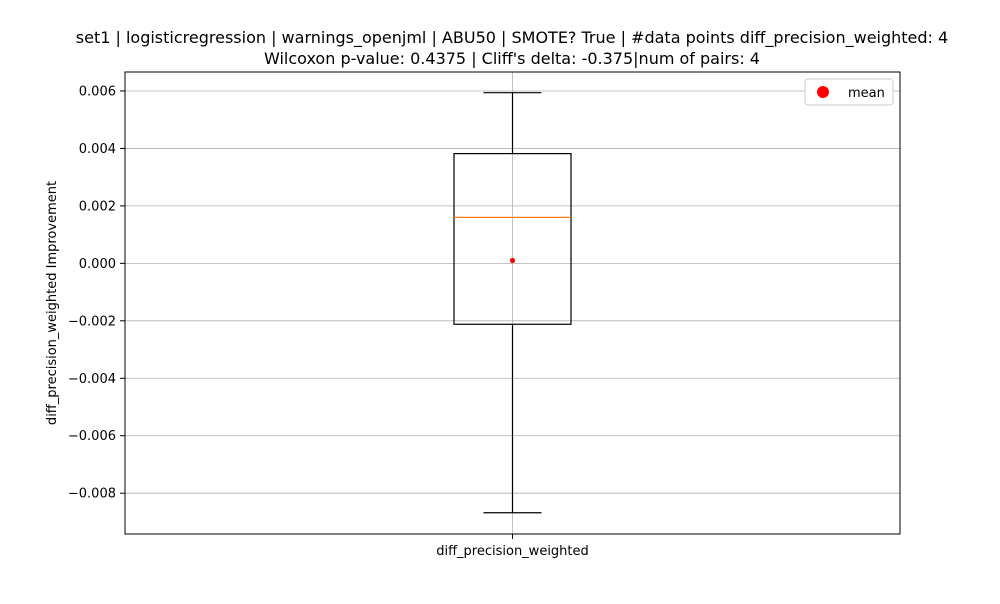 The image size is (1000, 604). I want to click on y-tick-label: −0.006, so click(92, 436).